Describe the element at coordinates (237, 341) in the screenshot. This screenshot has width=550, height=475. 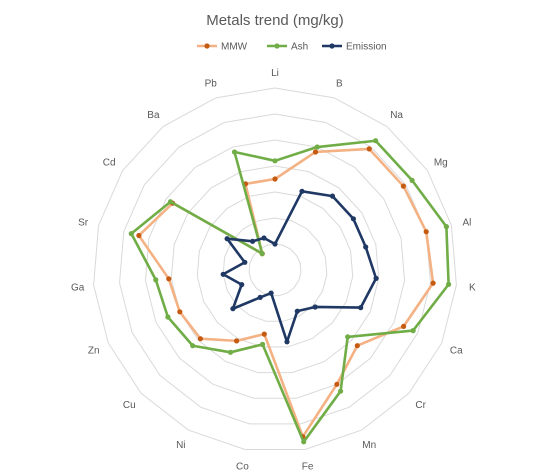
I see `point-mmw-ni` at that location.